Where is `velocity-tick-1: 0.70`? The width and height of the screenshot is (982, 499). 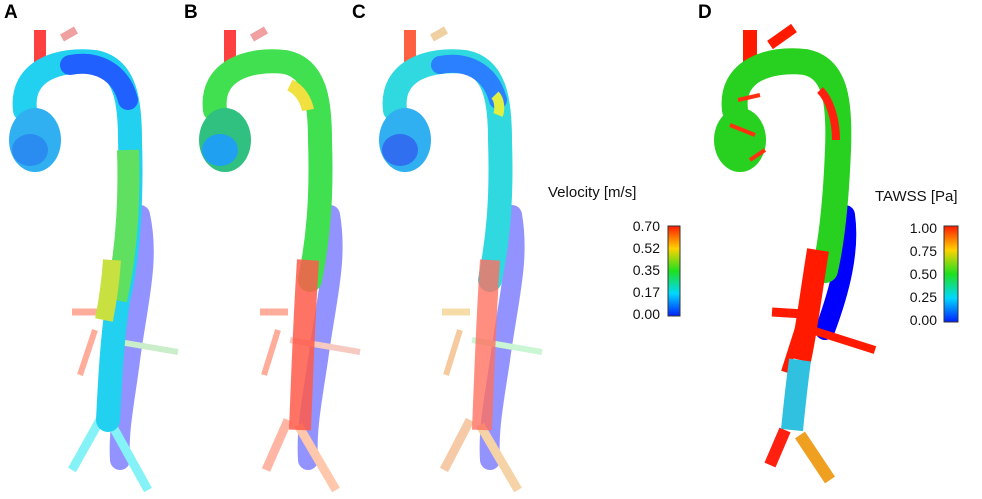
velocity-tick-1: 0.70 is located at coordinates (646, 226).